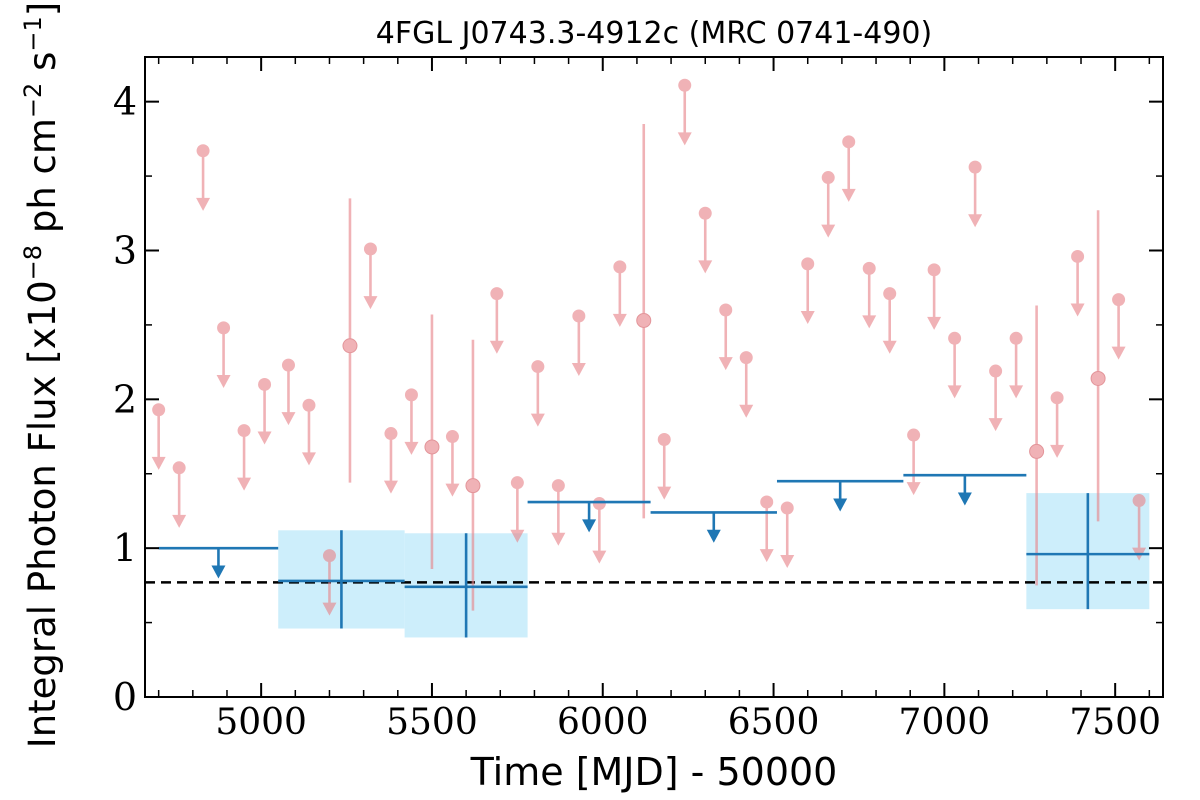  What do you see at coordinates (33, 33) in the screenshot?
I see `y-axis-label-exp3: −1` at bounding box center [33, 33].